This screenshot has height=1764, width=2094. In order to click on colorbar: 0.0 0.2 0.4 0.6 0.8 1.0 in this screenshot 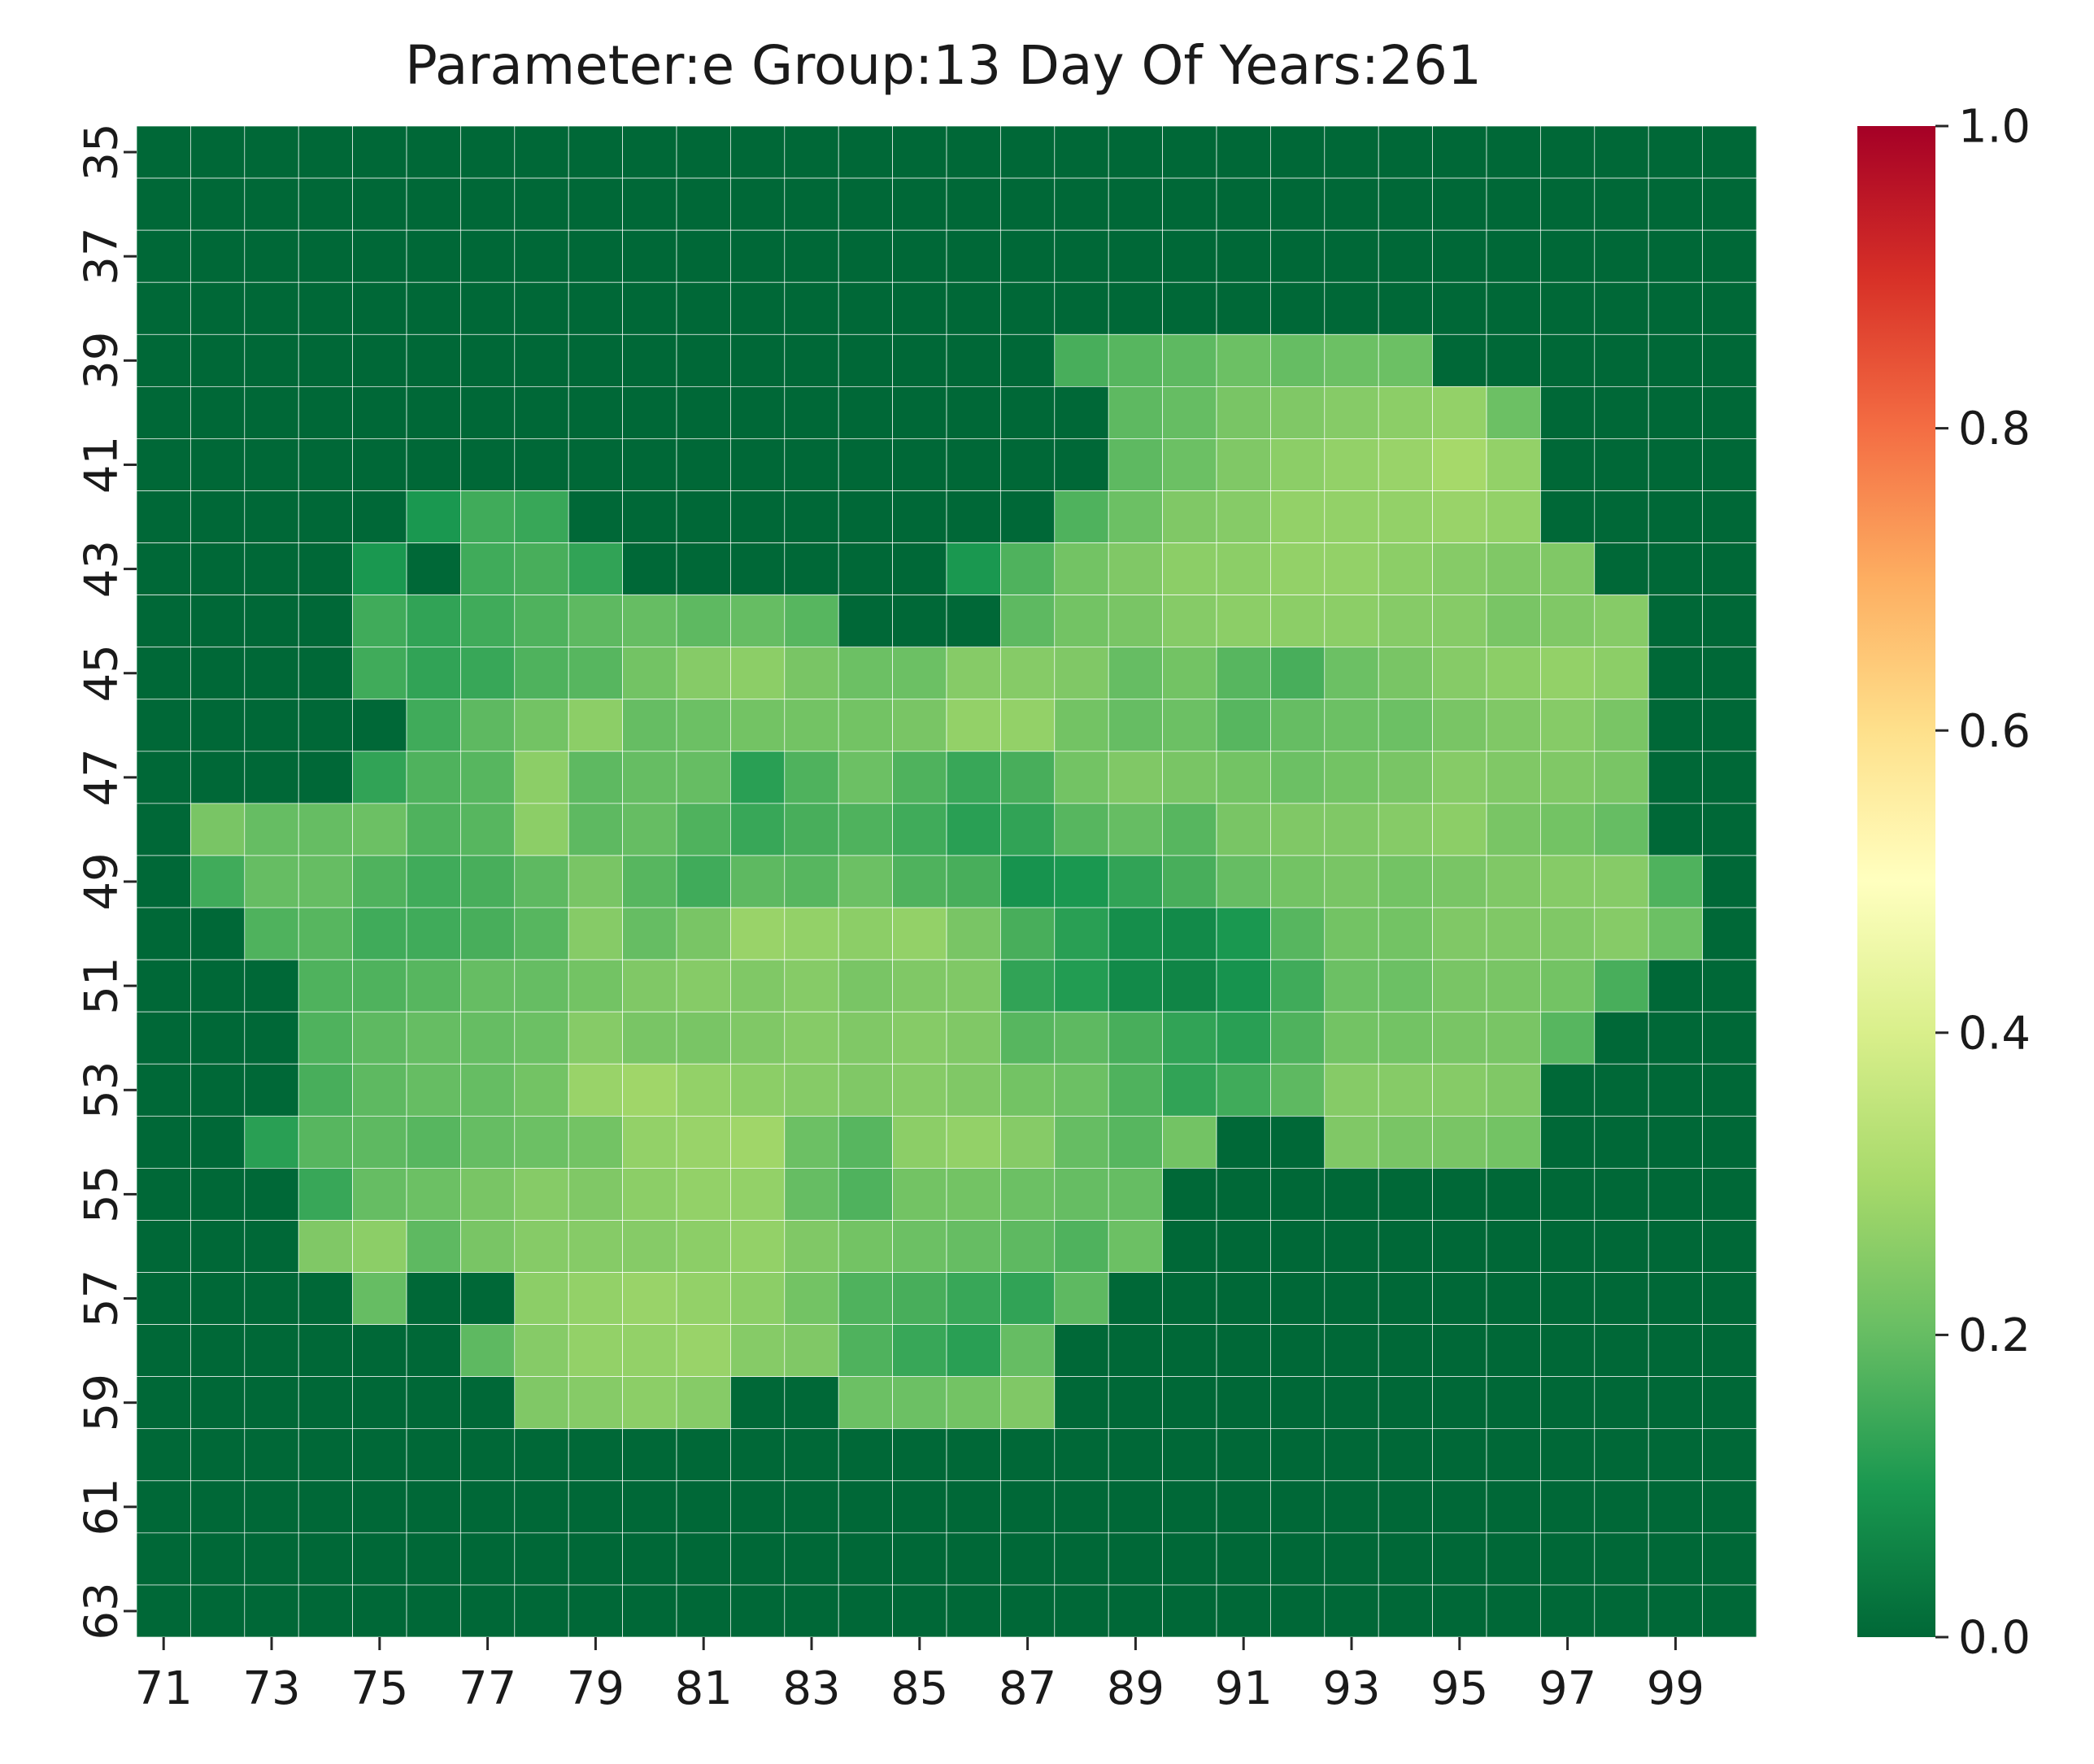, I will do `click(1944, 883)`.